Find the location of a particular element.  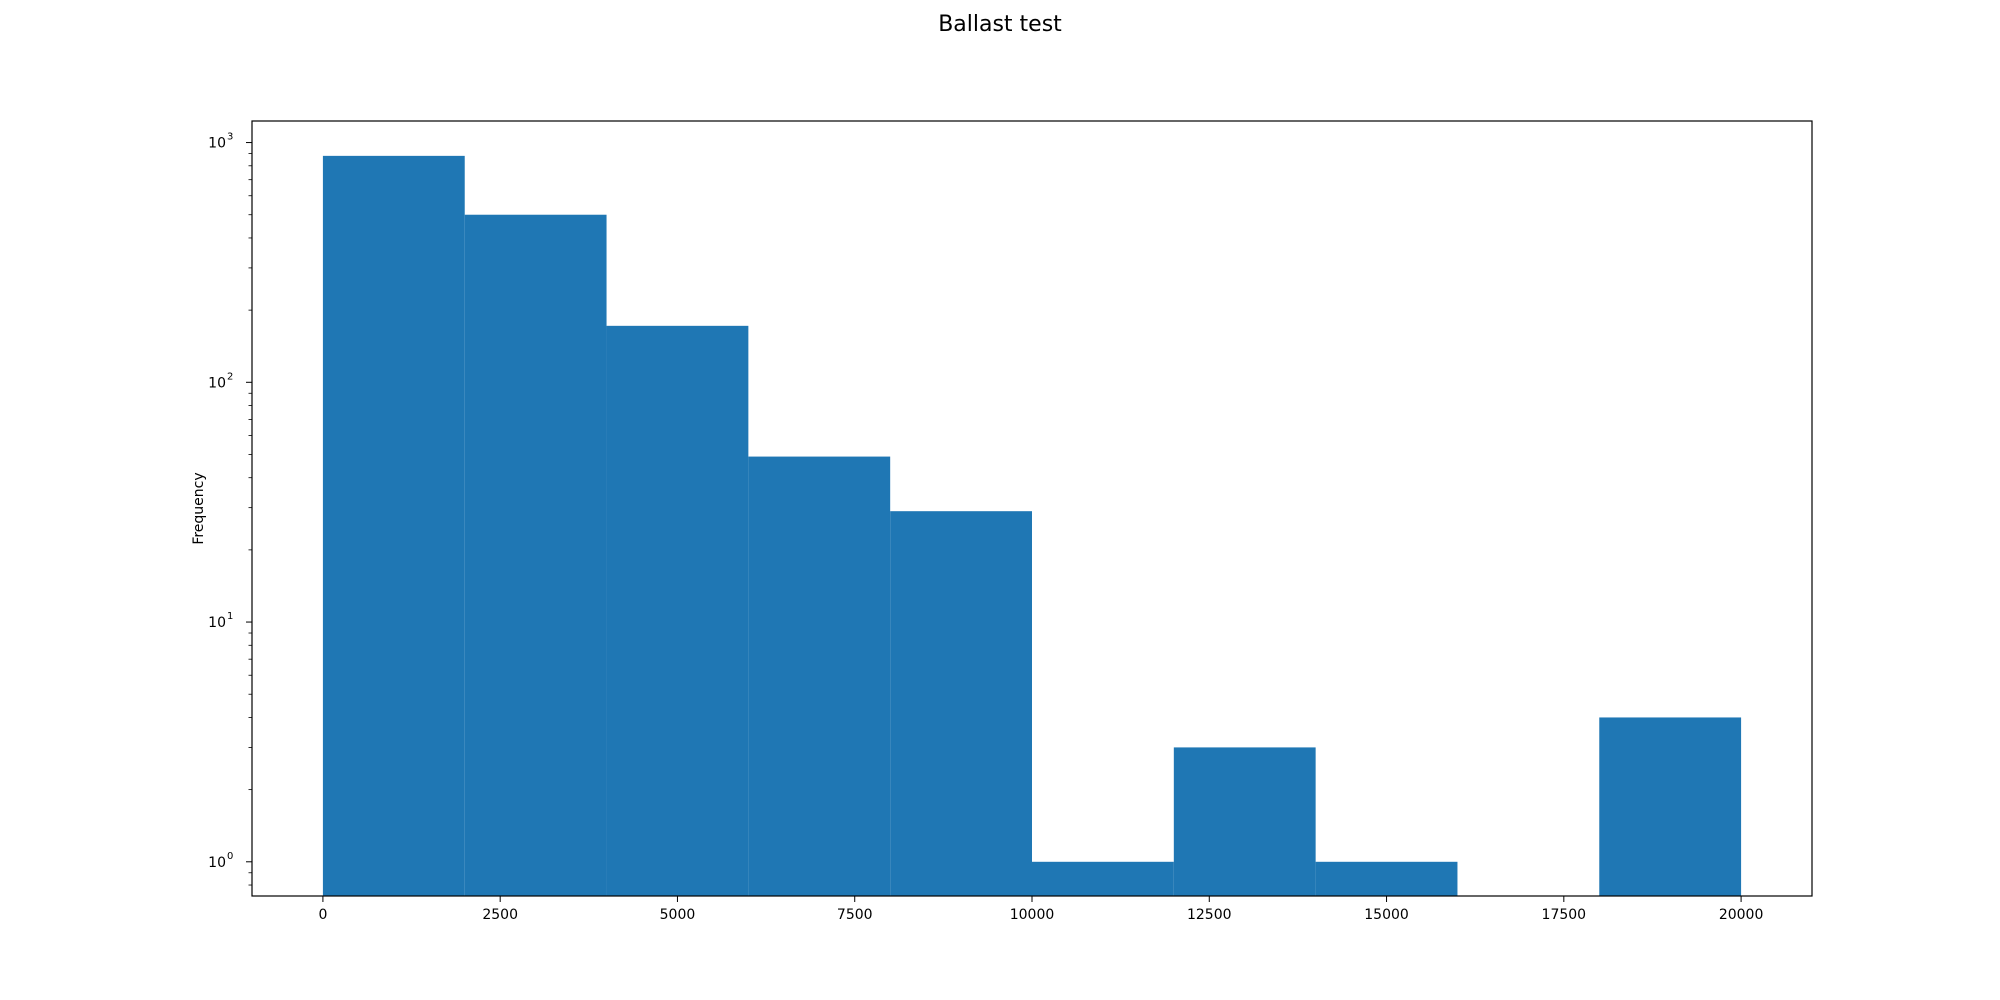

x-tick-label: 7500 is located at coordinates (855, 915).